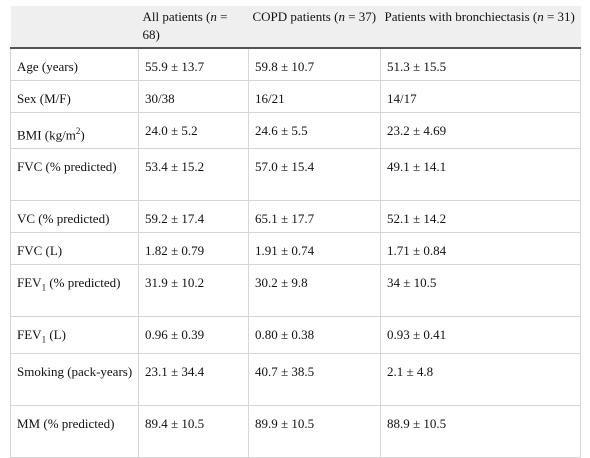 The height and width of the screenshot is (458, 590). What do you see at coordinates (314, 249) in the screenshot?
I see `cell-copd: 1.91 ± 0.74` at bounding box center [314, 249].